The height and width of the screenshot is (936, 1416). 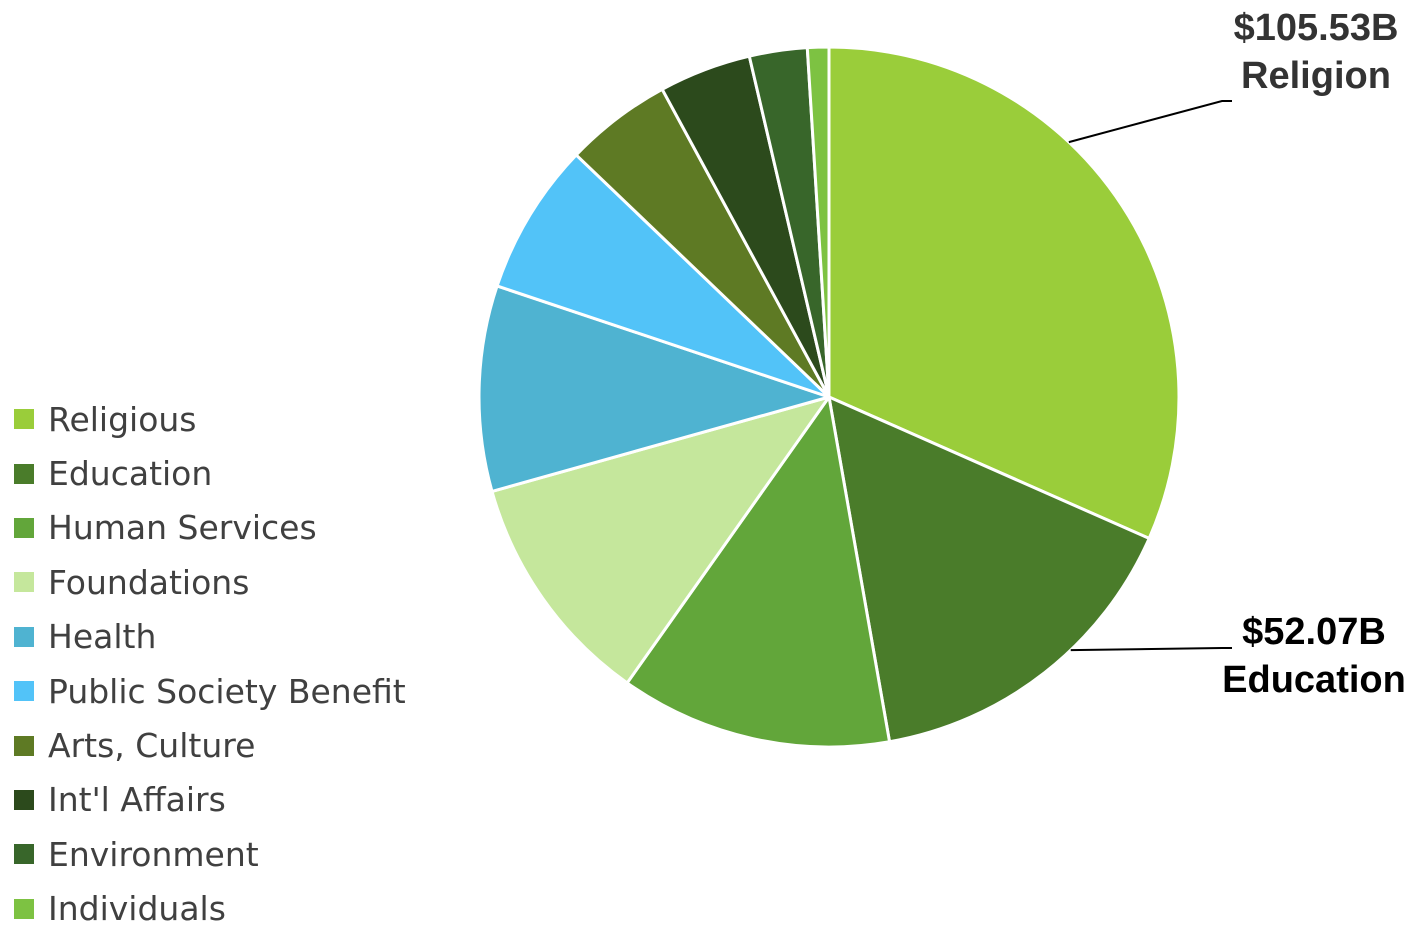 I want to click on legend-item-intl-affairs: Int'l Affairs, so click(x=210, y=800).